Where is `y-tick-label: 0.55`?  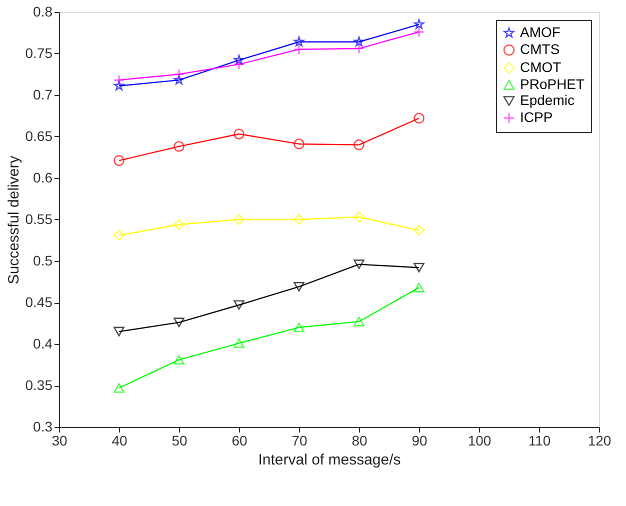 y-tick-label: 0.55 is located at coordinates (39, 219).